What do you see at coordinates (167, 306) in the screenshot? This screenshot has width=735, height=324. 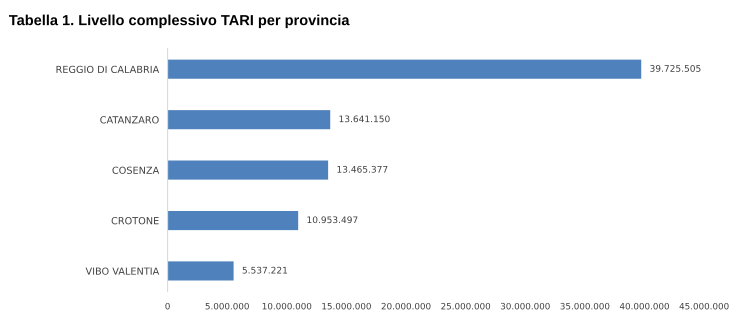 I see `x-tick-label: 0` at bounding box center [167, 306].